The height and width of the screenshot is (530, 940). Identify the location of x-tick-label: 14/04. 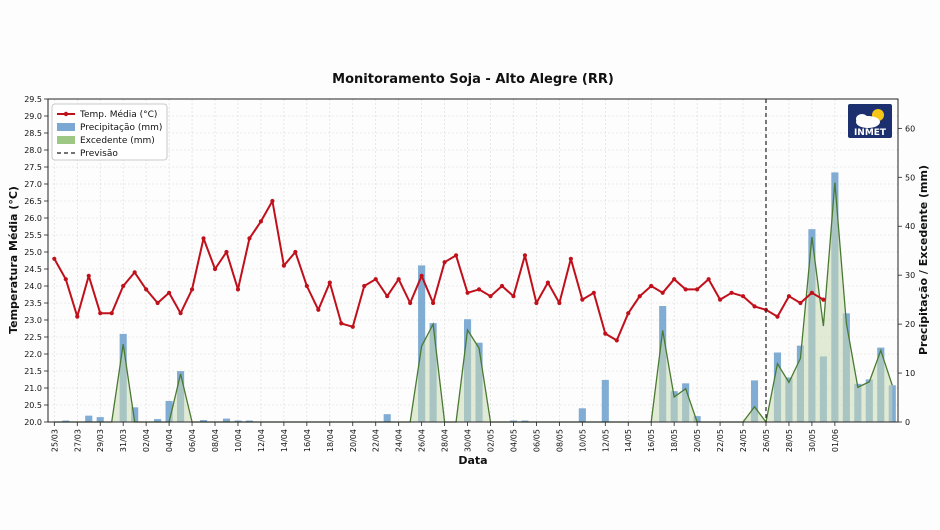
(284, 440).